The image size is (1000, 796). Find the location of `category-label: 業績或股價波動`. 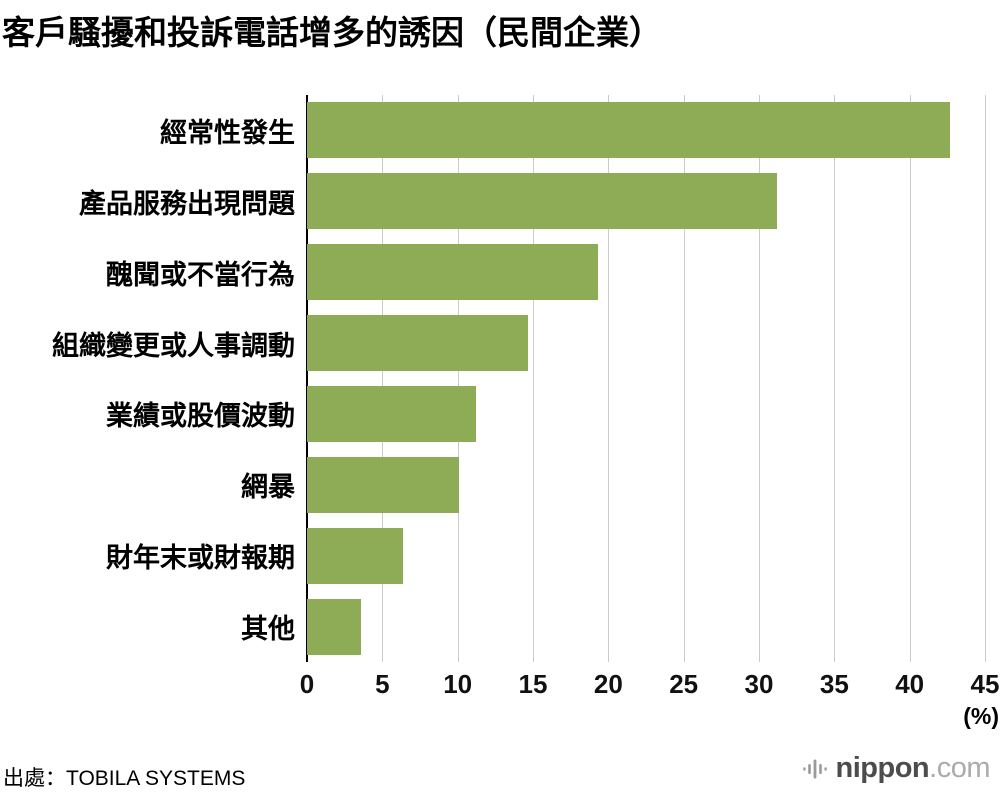

category-label: 業績或股價波動 is located at coordinates (200, 416).